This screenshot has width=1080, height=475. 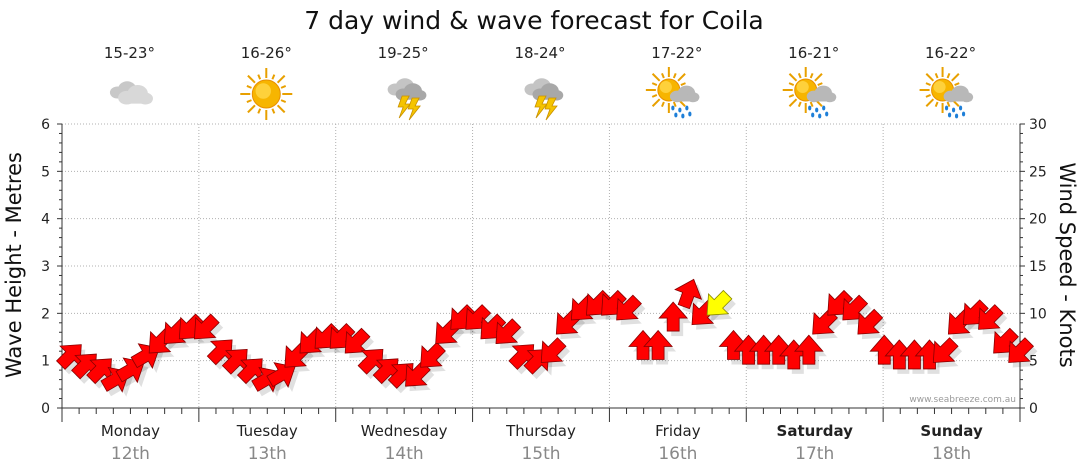 I want to click on left-tick-label: 2, so click(x=45, y=314).